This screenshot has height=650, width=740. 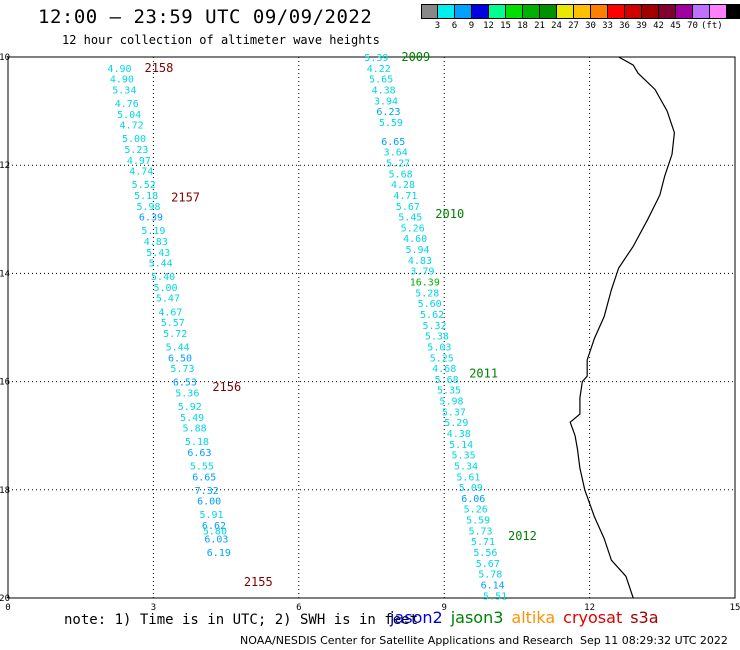 What do you see at coordinates (454, 26) in the screenshot?
I see `legend-label: 6` at bounding box center [454, 26].